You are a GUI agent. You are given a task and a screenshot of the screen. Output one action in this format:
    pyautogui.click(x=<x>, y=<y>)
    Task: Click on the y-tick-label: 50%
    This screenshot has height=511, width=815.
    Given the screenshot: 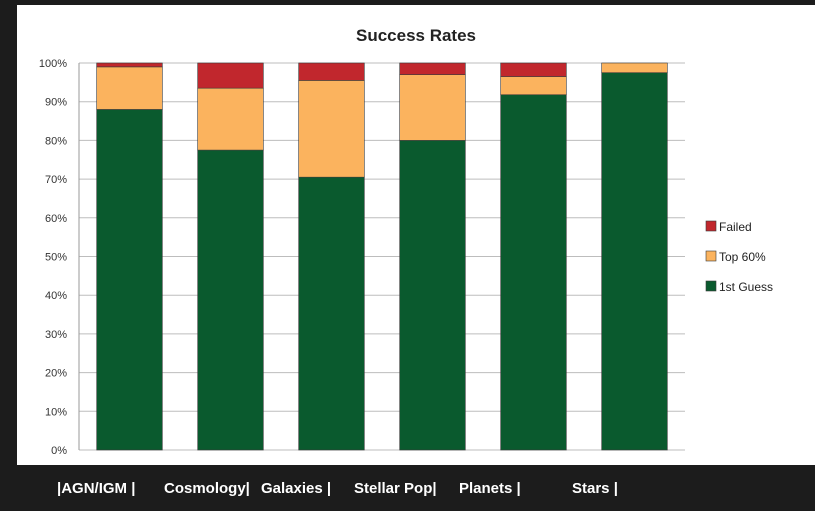 What is the action you would take?
    pyautogui.click(x=56, y=258)
    